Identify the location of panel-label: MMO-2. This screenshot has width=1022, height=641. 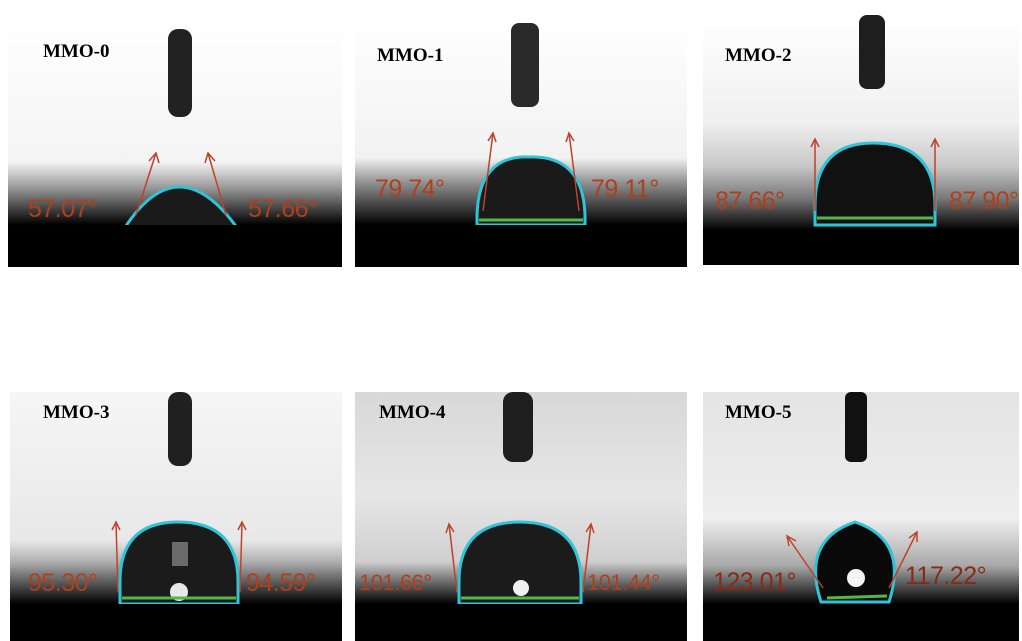
(758, 55).